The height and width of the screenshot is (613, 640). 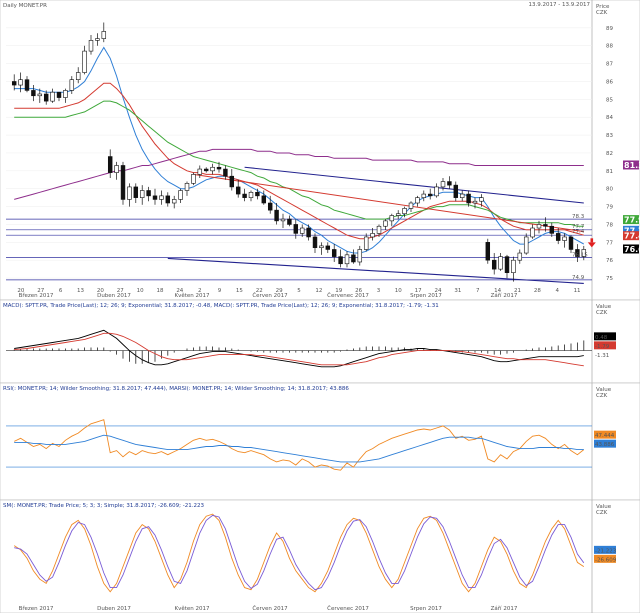 I want to click on y-tick-label: 82, so click(x=609, y=154).